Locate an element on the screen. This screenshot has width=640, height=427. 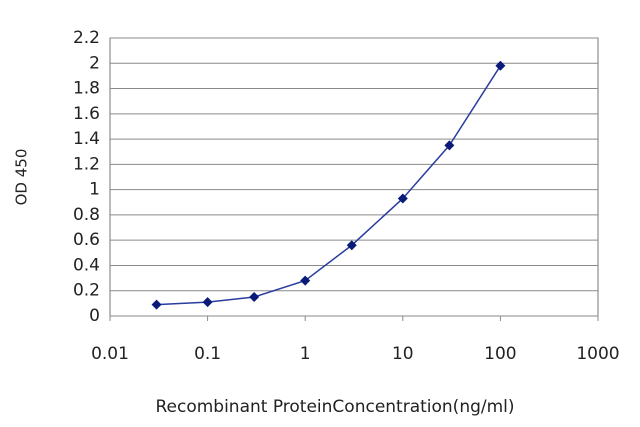
y-tick-label: 1.8 is located at coordinates (86, 89).